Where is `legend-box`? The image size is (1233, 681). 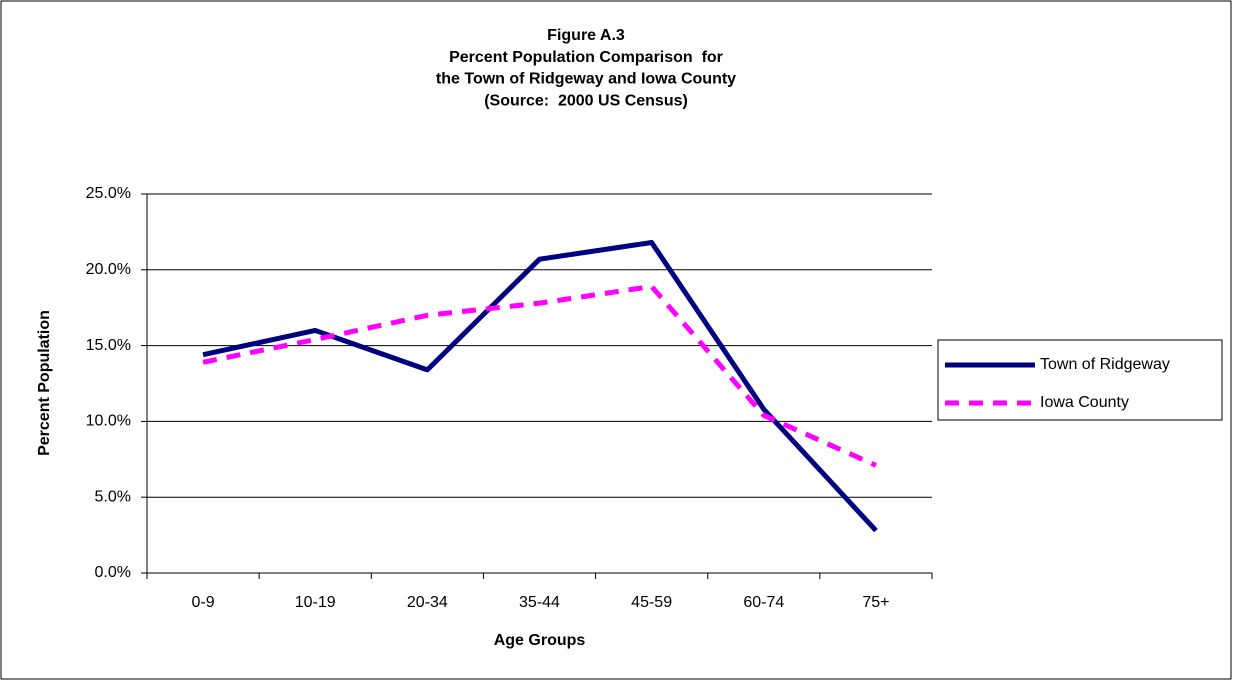
legend-box is located at coordinates (1080, 380).